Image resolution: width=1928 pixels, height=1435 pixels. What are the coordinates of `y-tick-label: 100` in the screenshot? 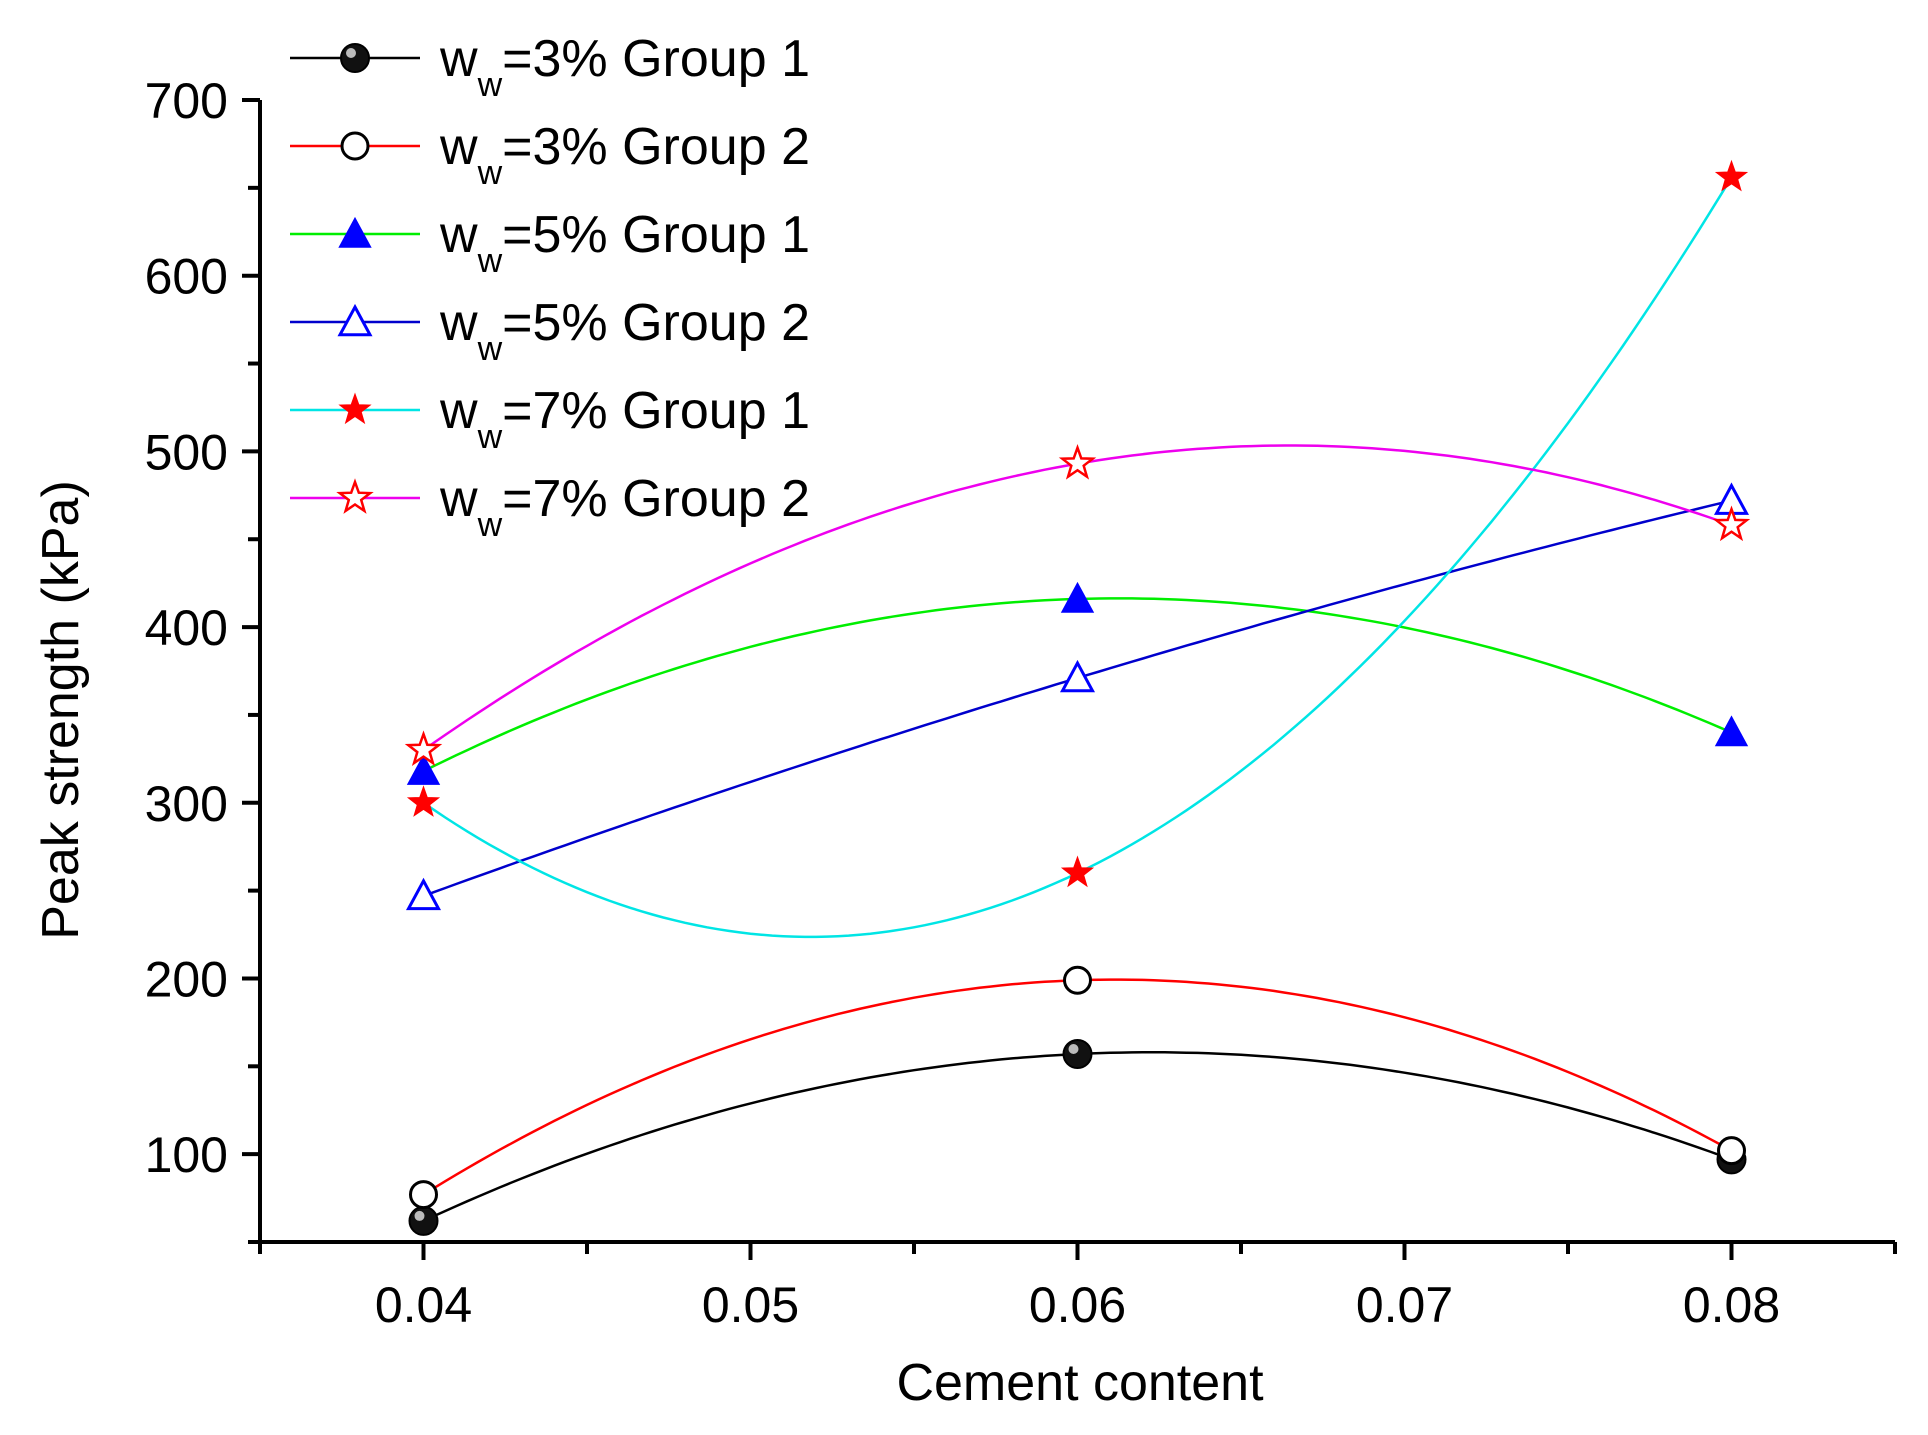 It's located at (186, 1155).